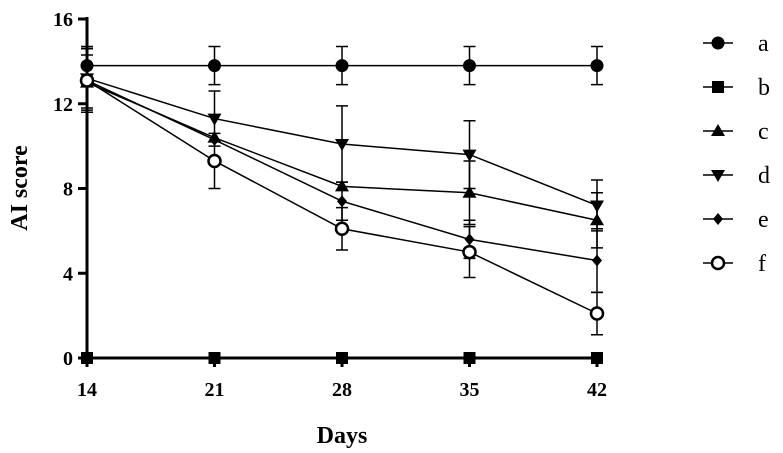 This screenshot has height=453, width=783. What do you see at coordinates (718, 219) in the screenshot?
I see `legend-marker-e` at bounding box center [718, 219].